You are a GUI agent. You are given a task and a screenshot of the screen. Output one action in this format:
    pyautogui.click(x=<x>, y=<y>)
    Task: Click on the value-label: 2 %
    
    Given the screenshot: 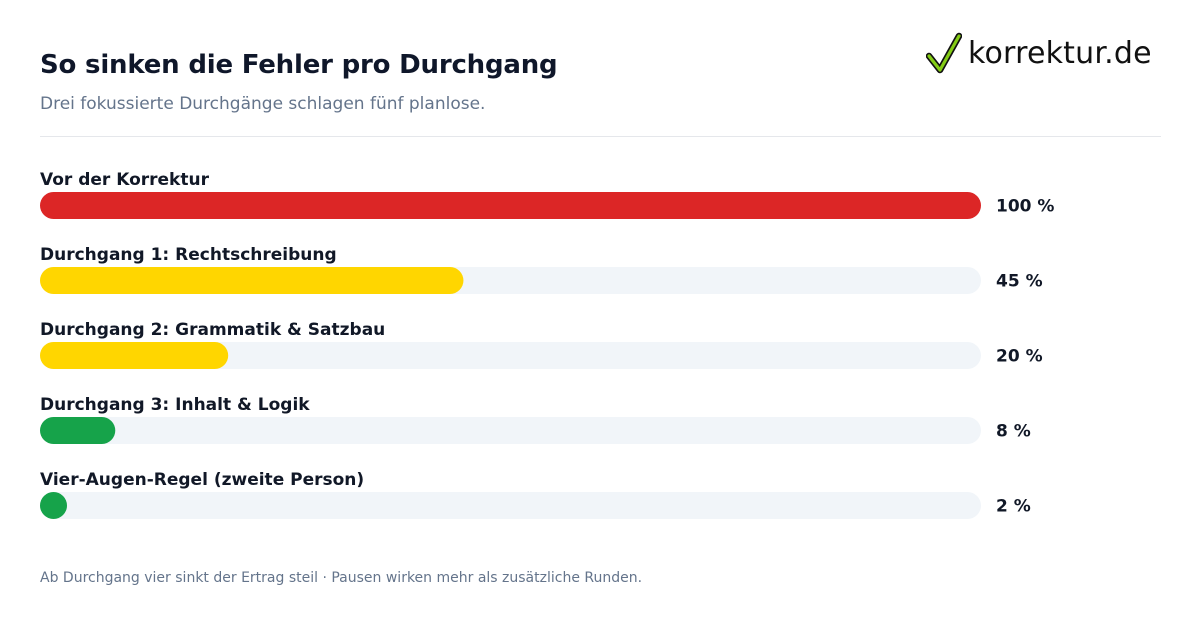 What is the action you would take?
    pyautogui.click(x=1013, y=507)
    